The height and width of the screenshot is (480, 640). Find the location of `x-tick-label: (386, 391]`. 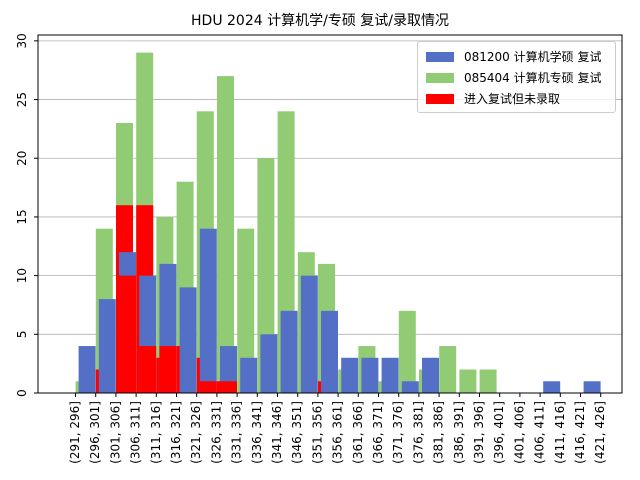

x-tick-label: (386, 391] is located at coordinates (459, 432).